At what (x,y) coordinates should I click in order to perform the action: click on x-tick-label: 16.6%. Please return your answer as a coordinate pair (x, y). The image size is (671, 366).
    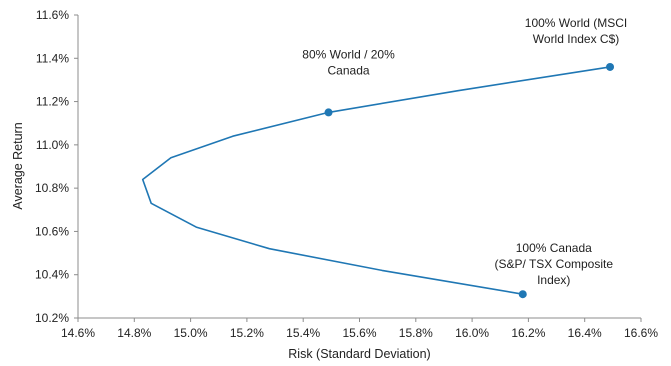
    Looking at the image, I should click on (641, 333).